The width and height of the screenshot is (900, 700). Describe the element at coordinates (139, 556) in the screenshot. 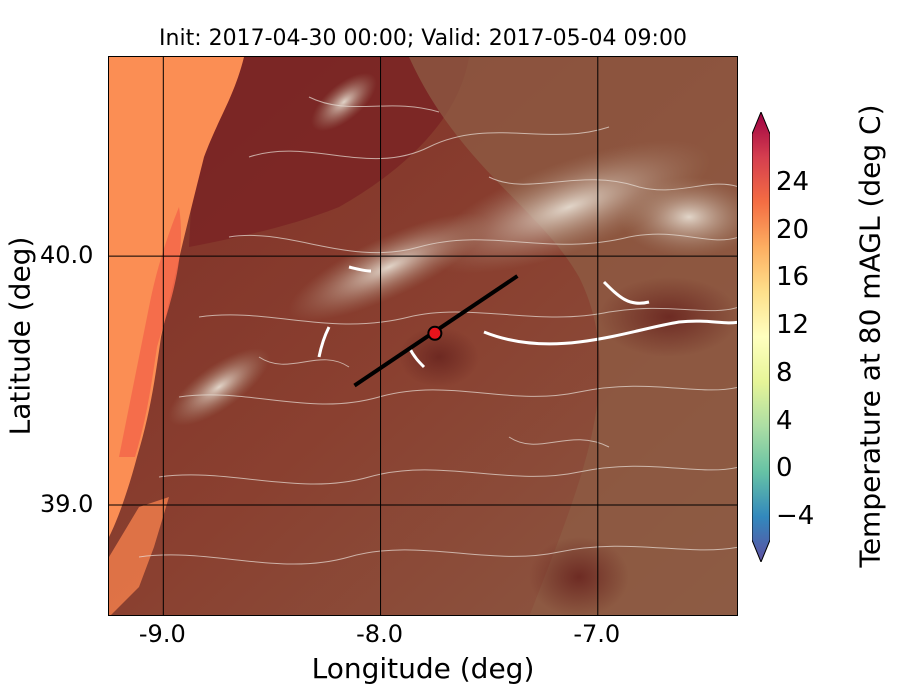

I see `ocean-south` at that location.